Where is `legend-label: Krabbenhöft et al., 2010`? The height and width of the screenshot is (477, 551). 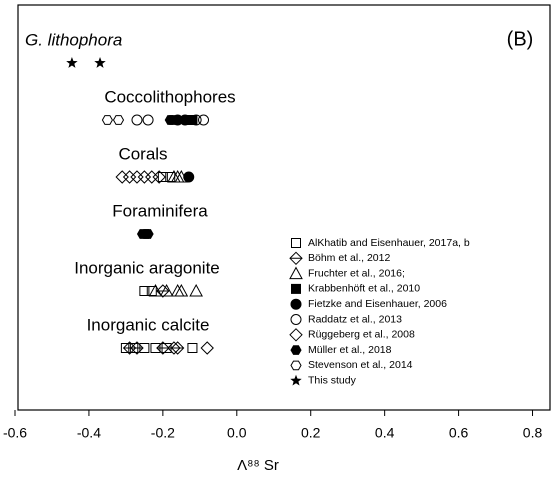
legend-label: Krabbenhöft et al., 2010 is located at coordinates (364, 289).